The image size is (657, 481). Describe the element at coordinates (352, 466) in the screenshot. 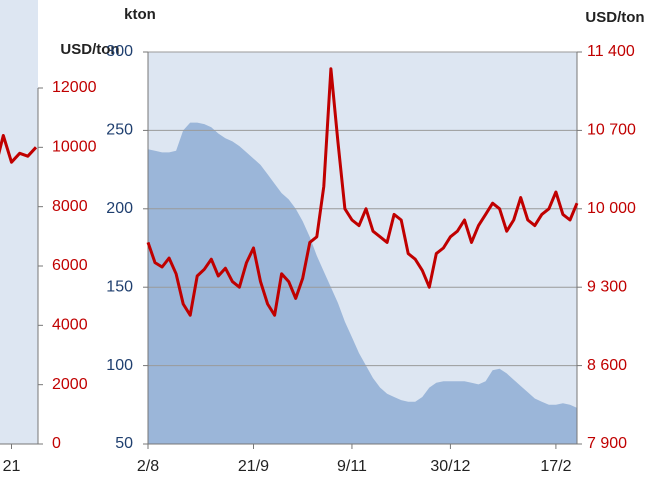

I see `x-tick-label: 9/11` at that location.